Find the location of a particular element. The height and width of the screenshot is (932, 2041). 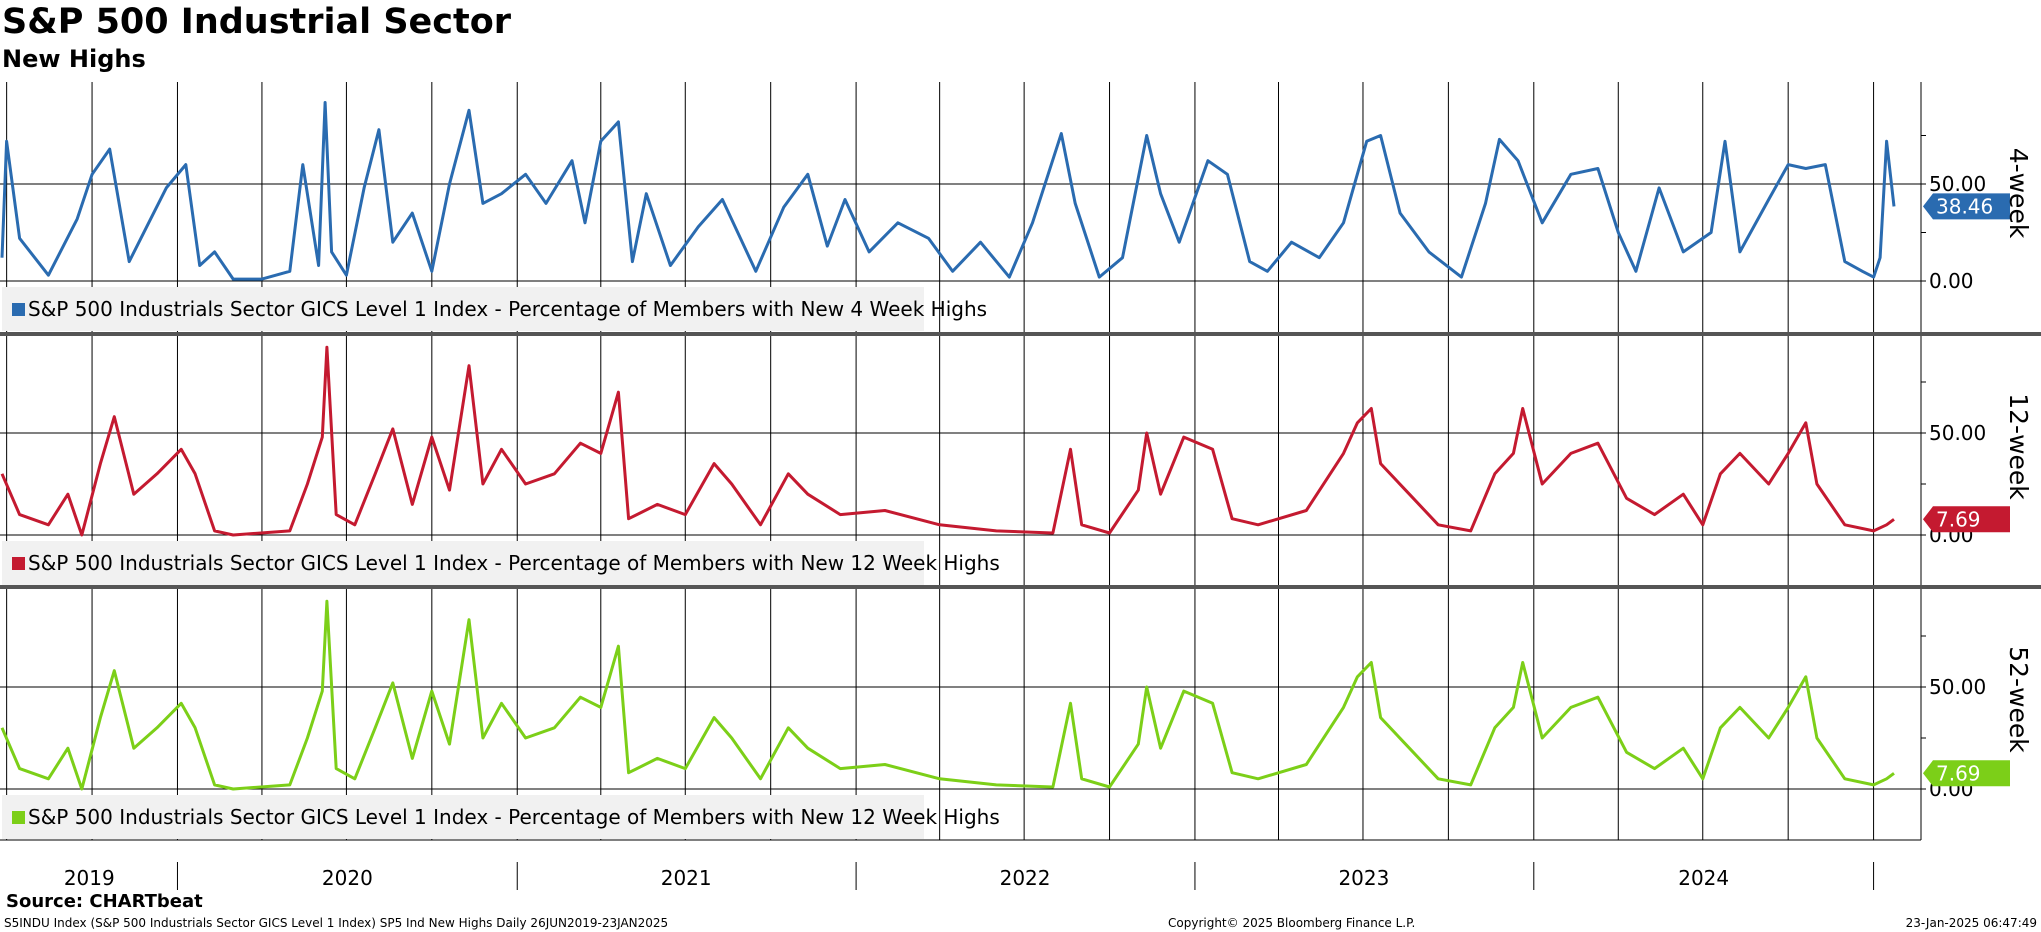

x-tick-label: 2021 is located at coordinates (686, 878).